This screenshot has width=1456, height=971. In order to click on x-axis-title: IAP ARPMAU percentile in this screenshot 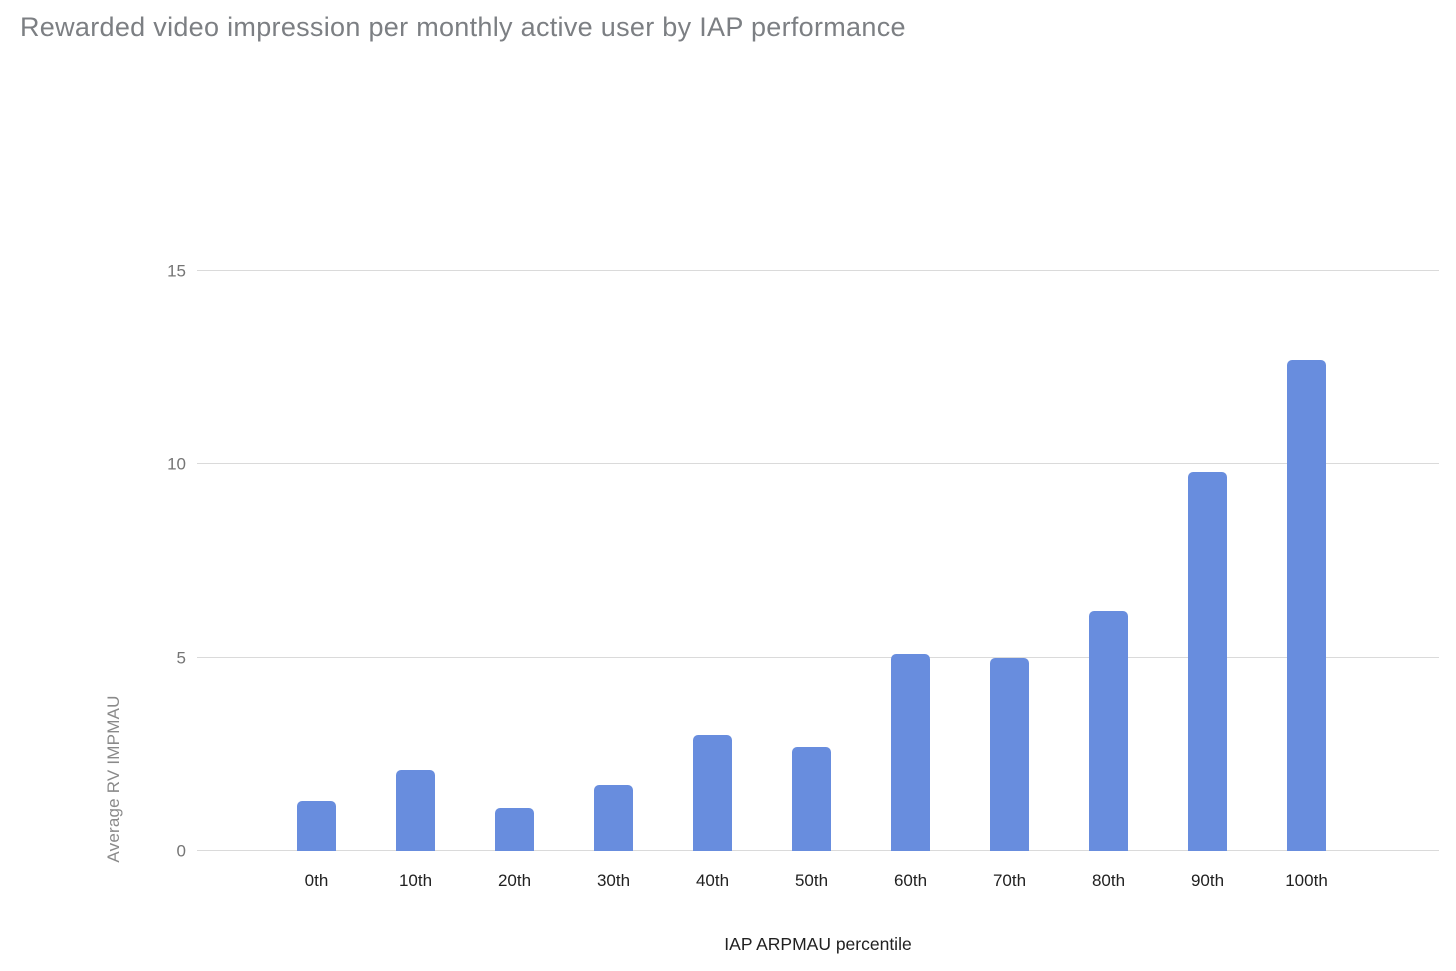, I will do `click(818, 944)`.